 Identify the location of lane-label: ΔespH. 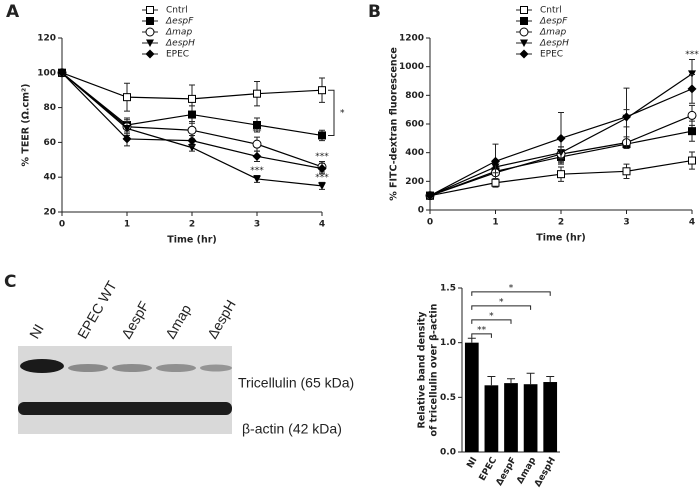
(221, 319).